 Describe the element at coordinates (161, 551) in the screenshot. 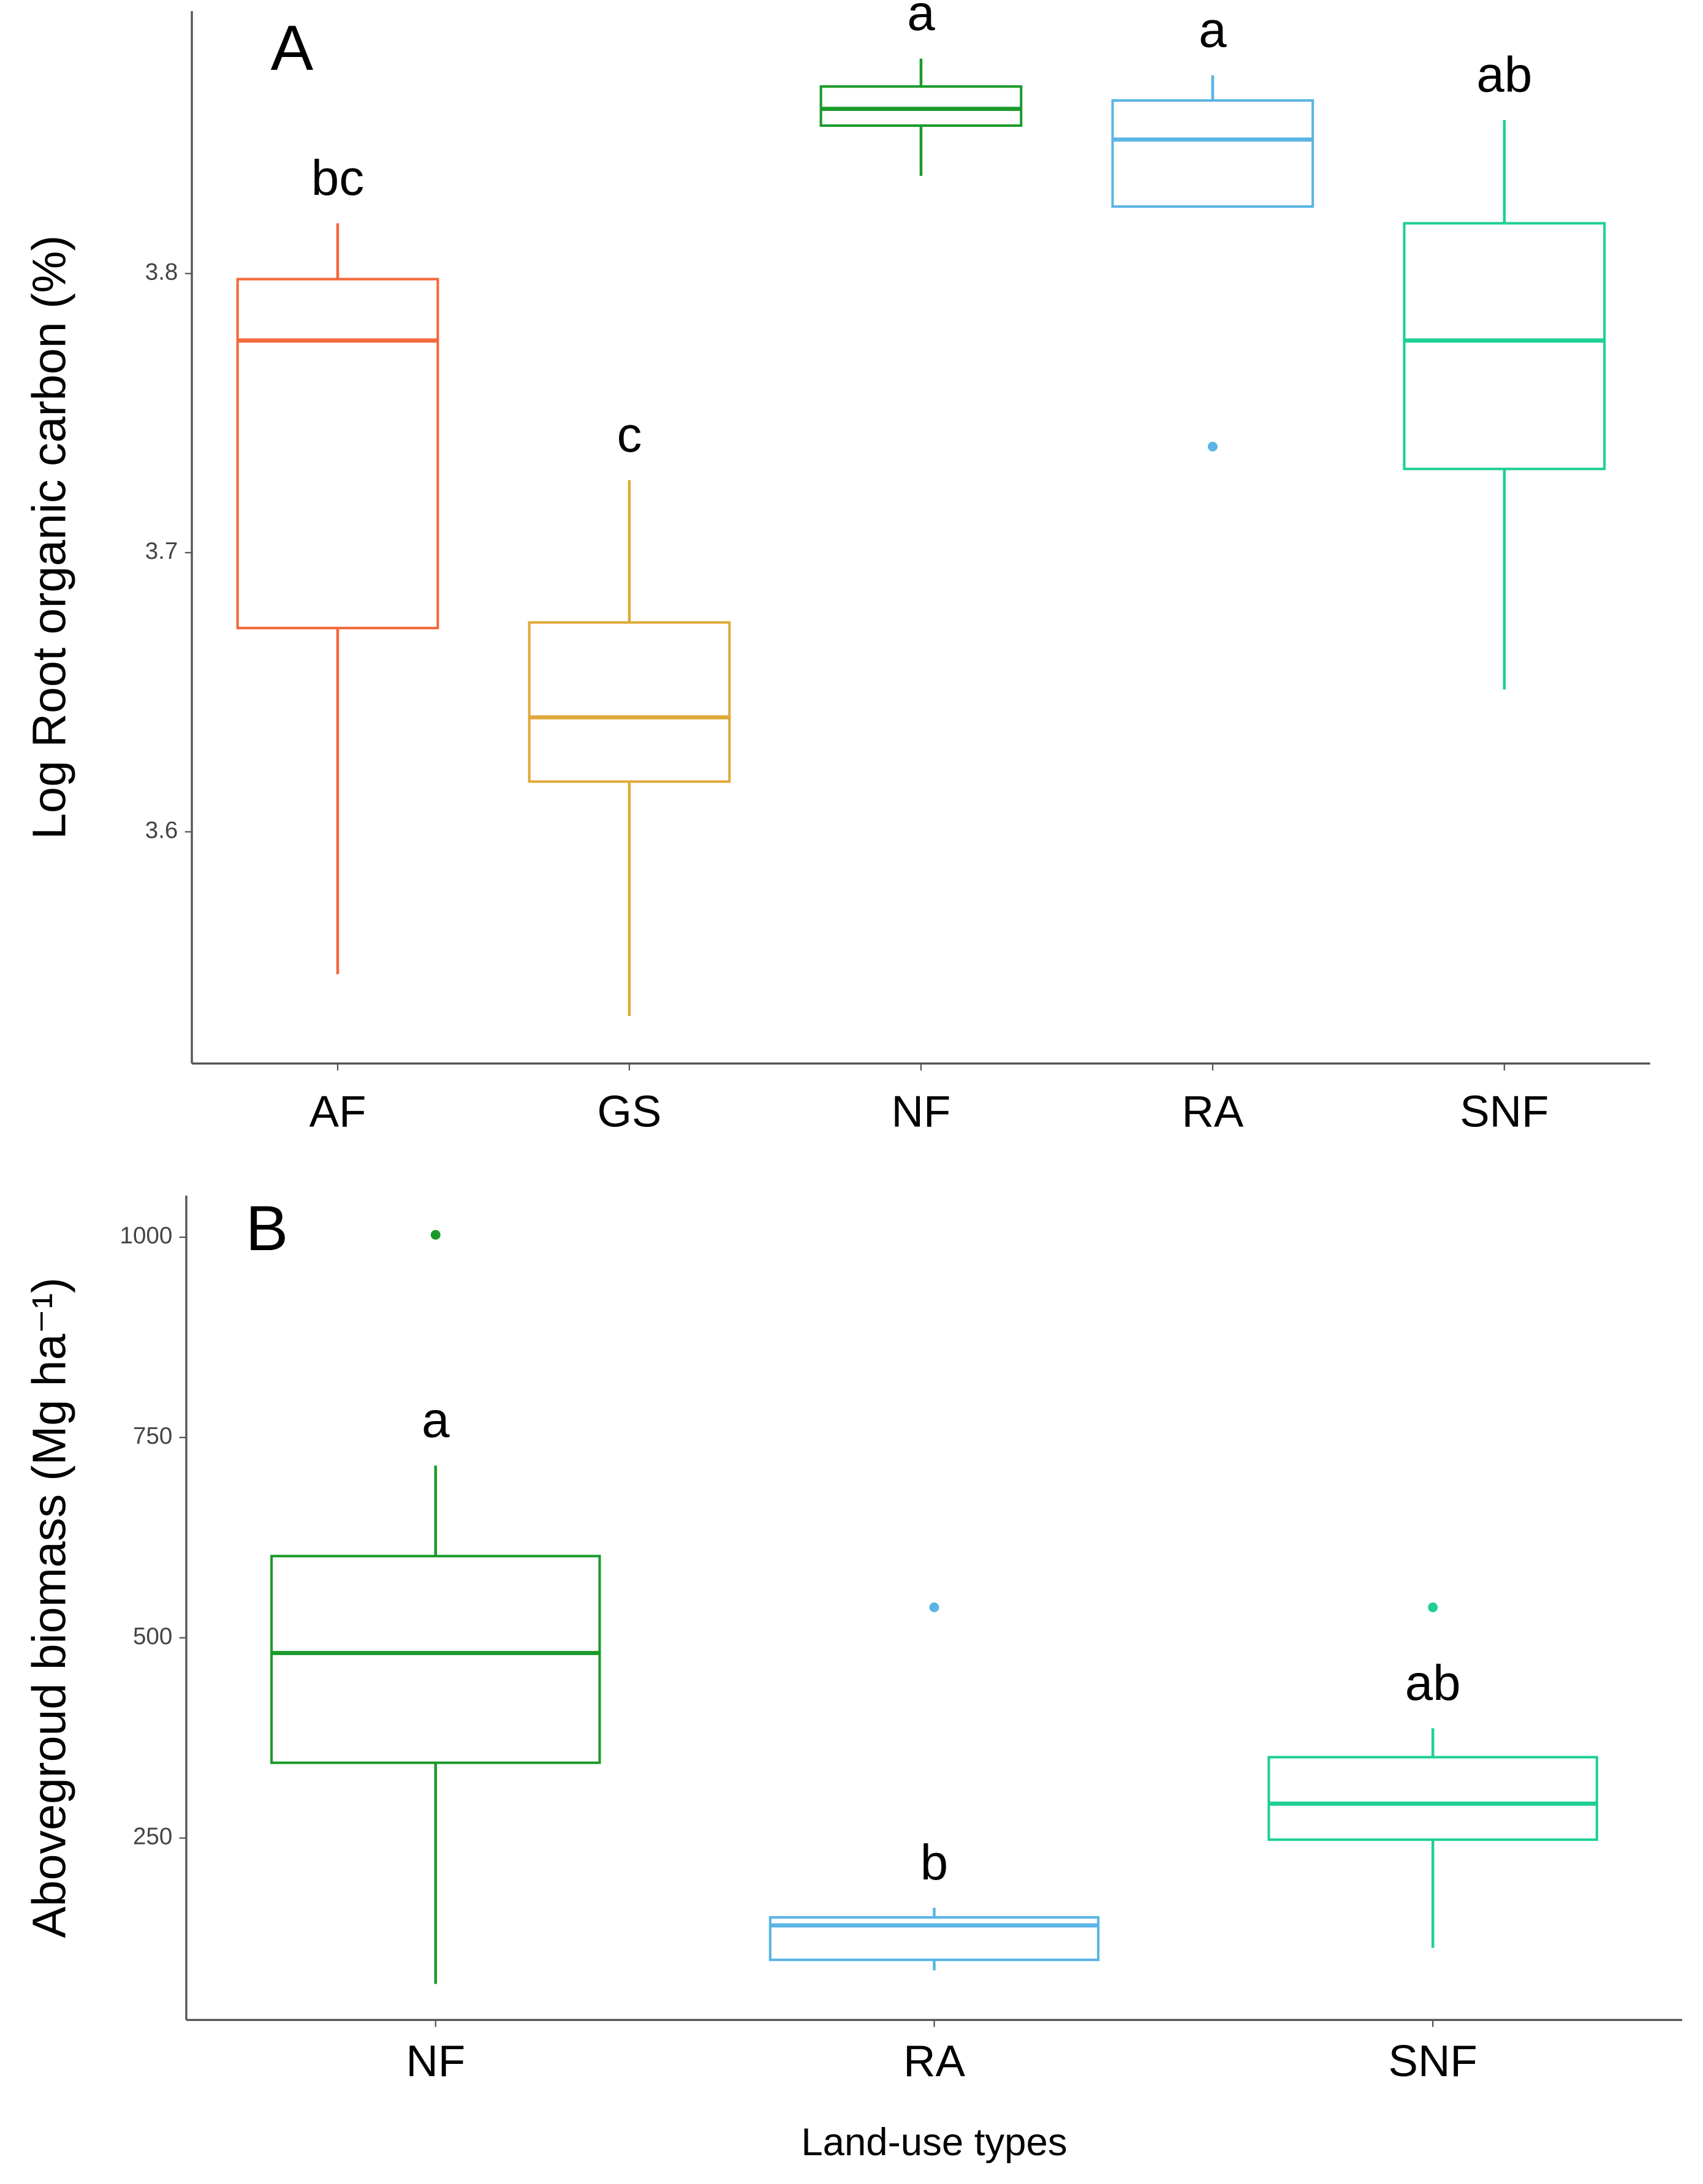

I see `y-tick-label: 3.7` at that location.